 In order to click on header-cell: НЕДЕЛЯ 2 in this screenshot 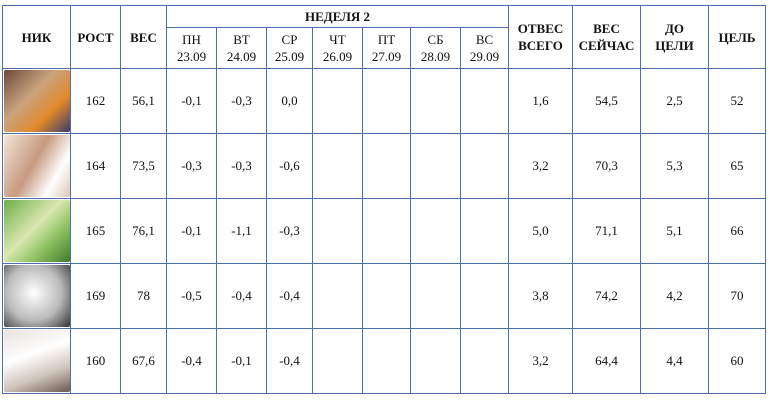, I will do `click(337, 16)`.